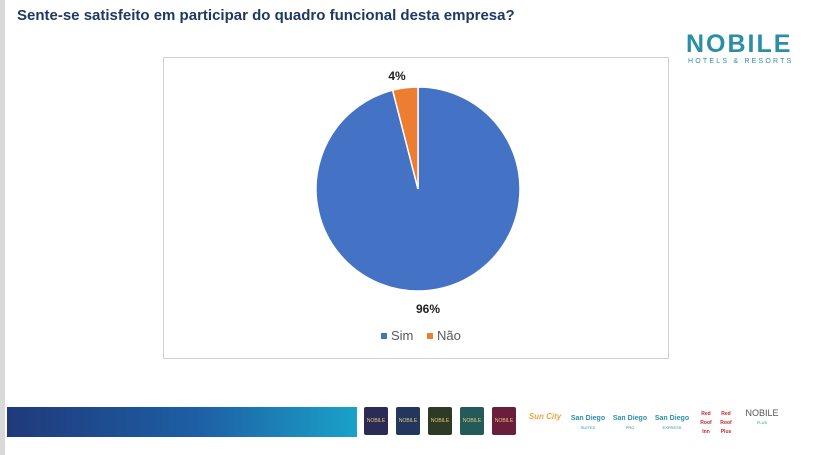 The width and height of the screenshot is (828, 455). Describe the element at coordinates (588, 422) in the screenshot. I see `brand-san-diego-suites-logo: San Diego SUITES` at that location.